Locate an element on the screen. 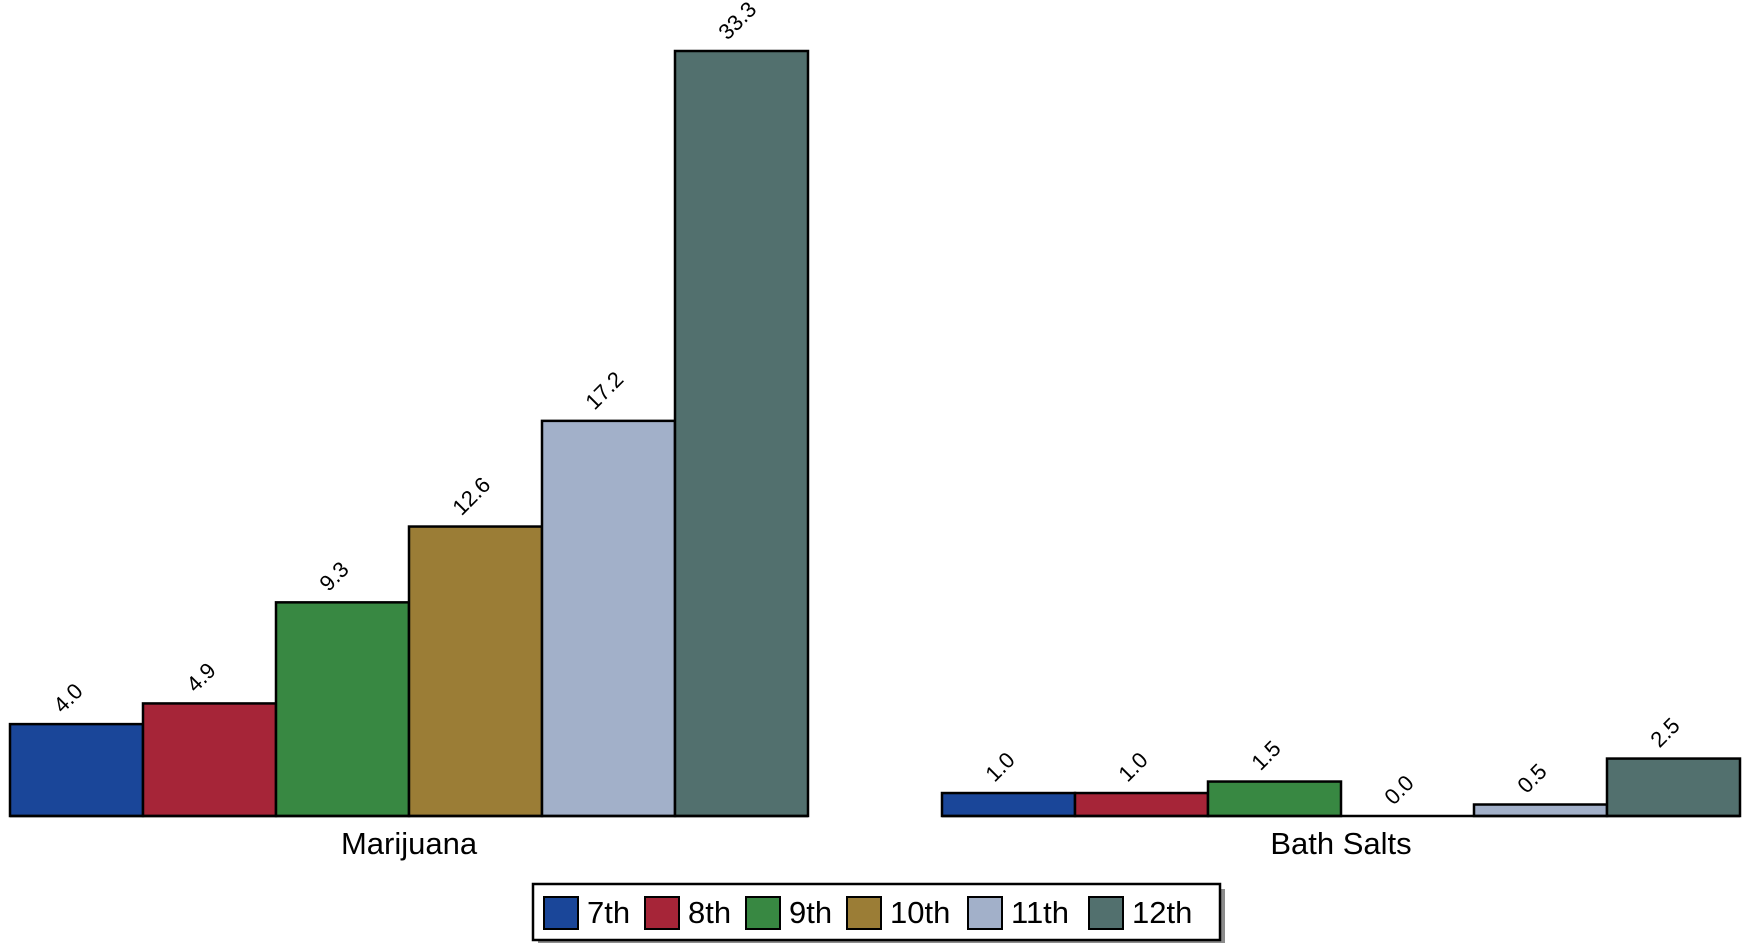 The width and height of the screenshot is (1743, 948). value-label: 17.2 is located at coordinates (604, 390).